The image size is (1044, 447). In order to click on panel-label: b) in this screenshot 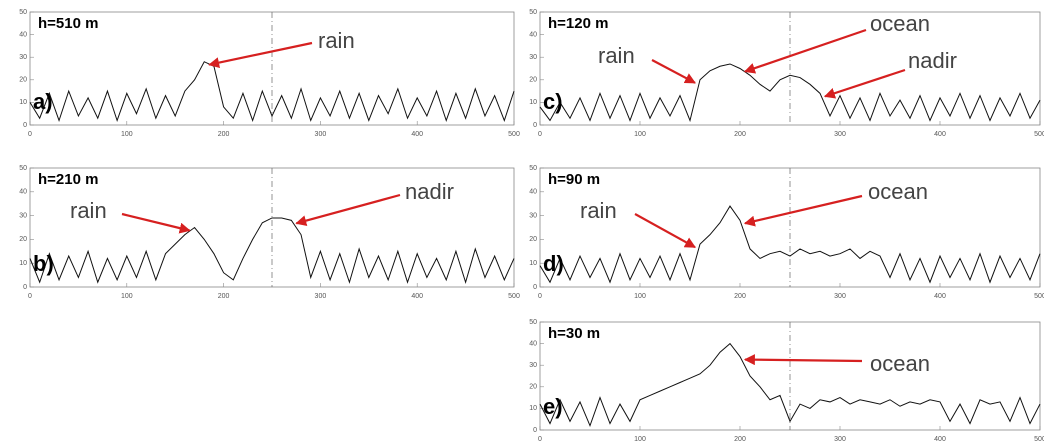, I will do `click(43, 263)`.